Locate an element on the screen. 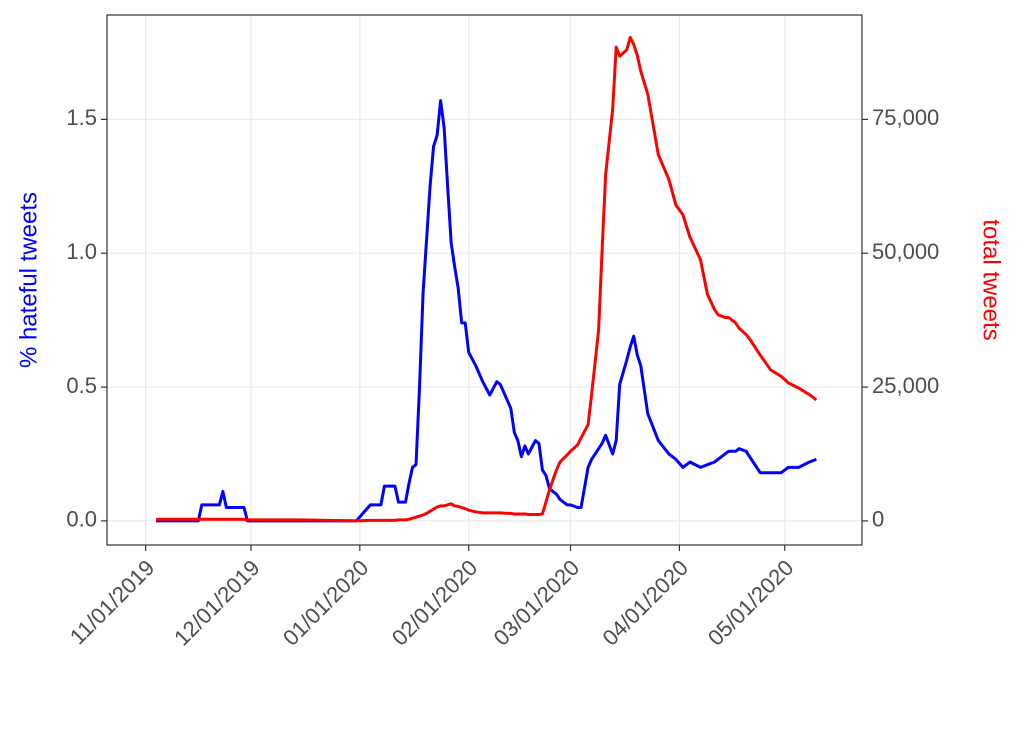 The image size is (1024, 740). y2-tick-label: 0 is located at coordinates (878, 519).